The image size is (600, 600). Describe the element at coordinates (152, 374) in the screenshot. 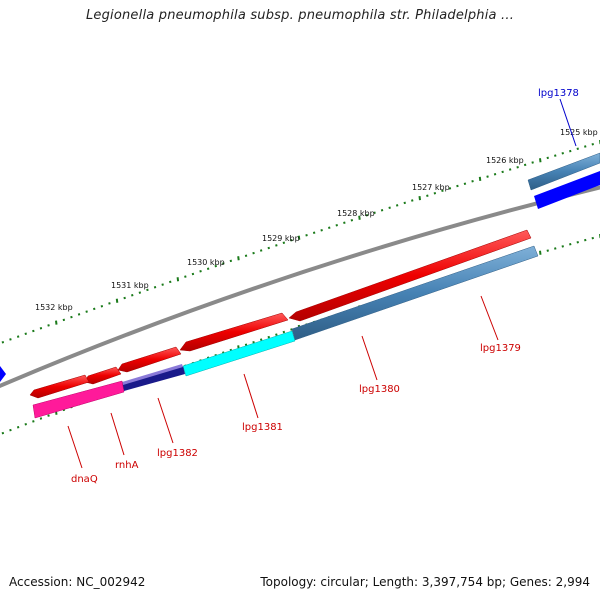

I see `cds-lavender` at that location.